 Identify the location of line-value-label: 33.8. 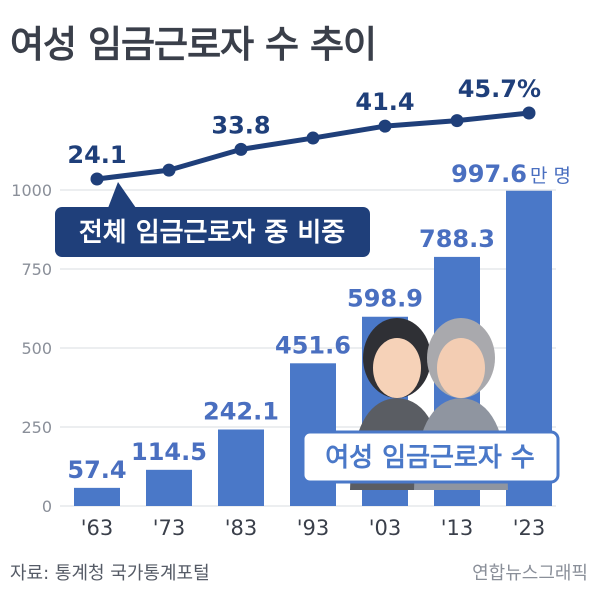
(240, 125).